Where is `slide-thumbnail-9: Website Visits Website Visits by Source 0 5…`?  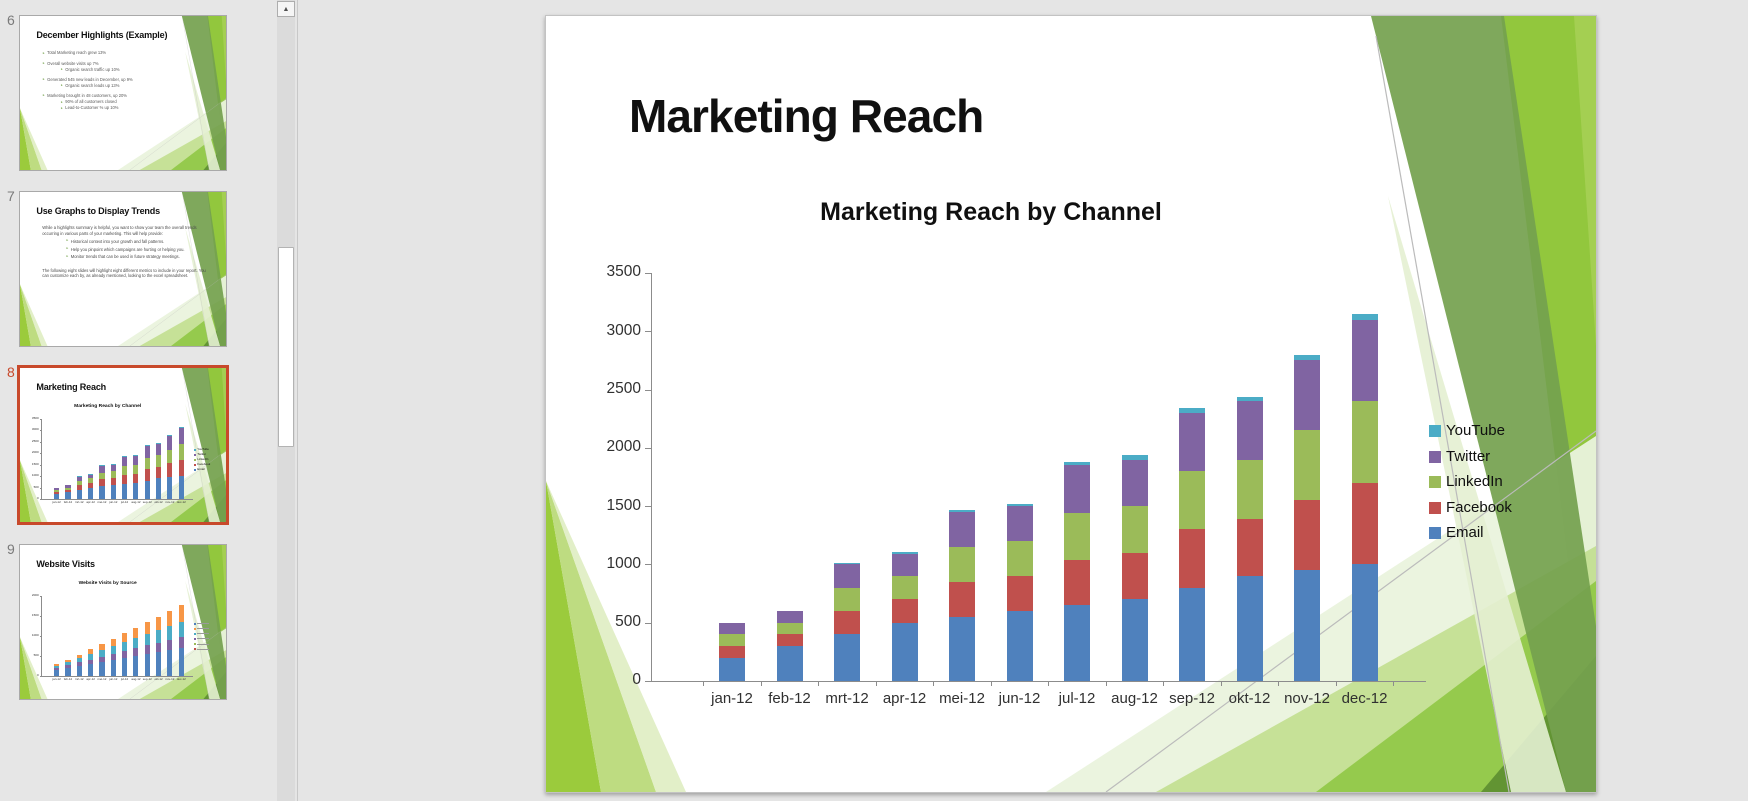
slide-thumbnail-9: Website Visits Website Visits by Source 0 5… is located at coordinates (123, 622).